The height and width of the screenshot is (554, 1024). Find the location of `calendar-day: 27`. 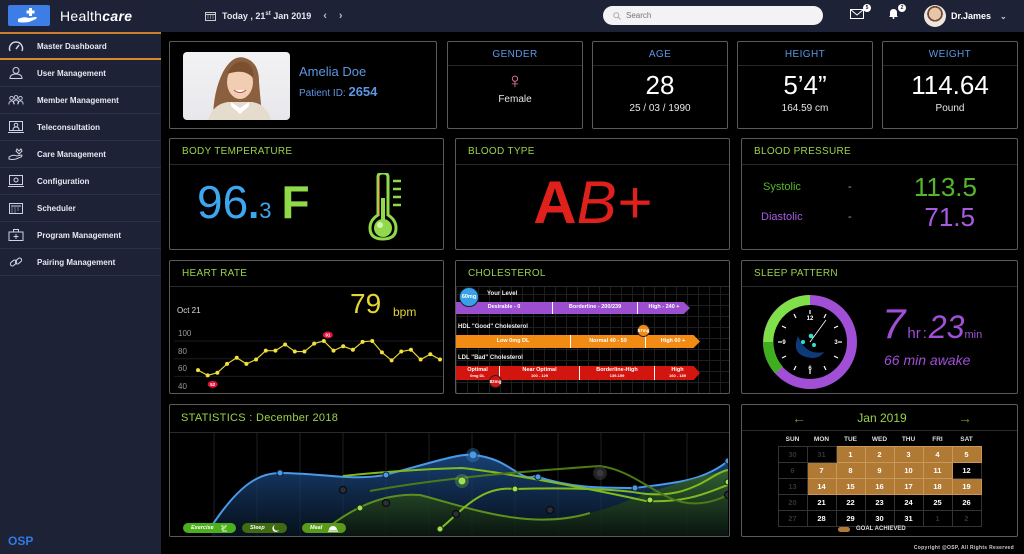

calendar-day: 27 is located at coordinates (792, 518).